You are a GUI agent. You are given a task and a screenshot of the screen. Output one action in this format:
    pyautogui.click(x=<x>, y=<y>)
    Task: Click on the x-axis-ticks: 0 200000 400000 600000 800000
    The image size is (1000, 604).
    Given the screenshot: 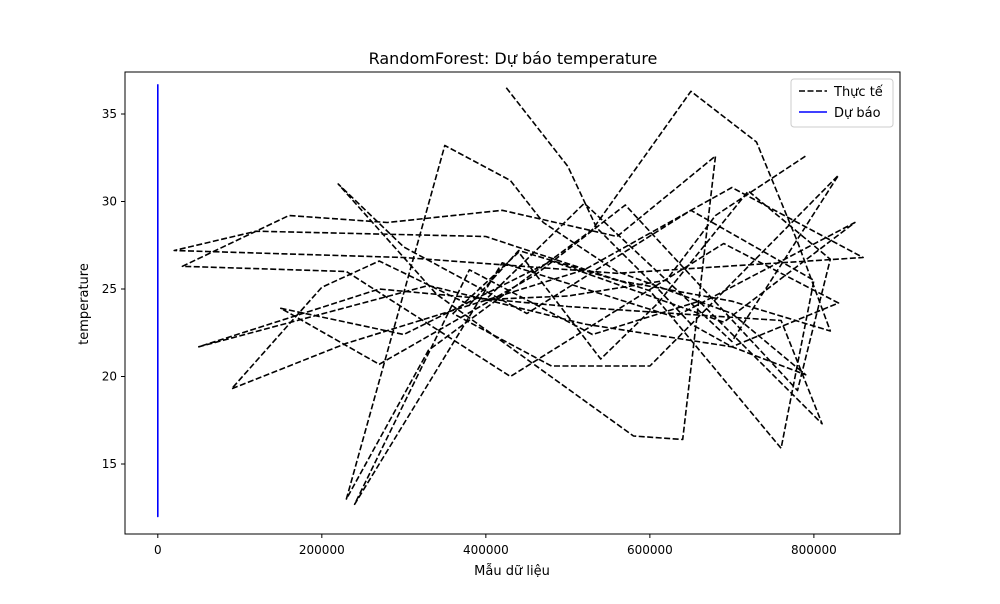 What is the action you would take?
    pyautogui.click(x=495, y=545)
    